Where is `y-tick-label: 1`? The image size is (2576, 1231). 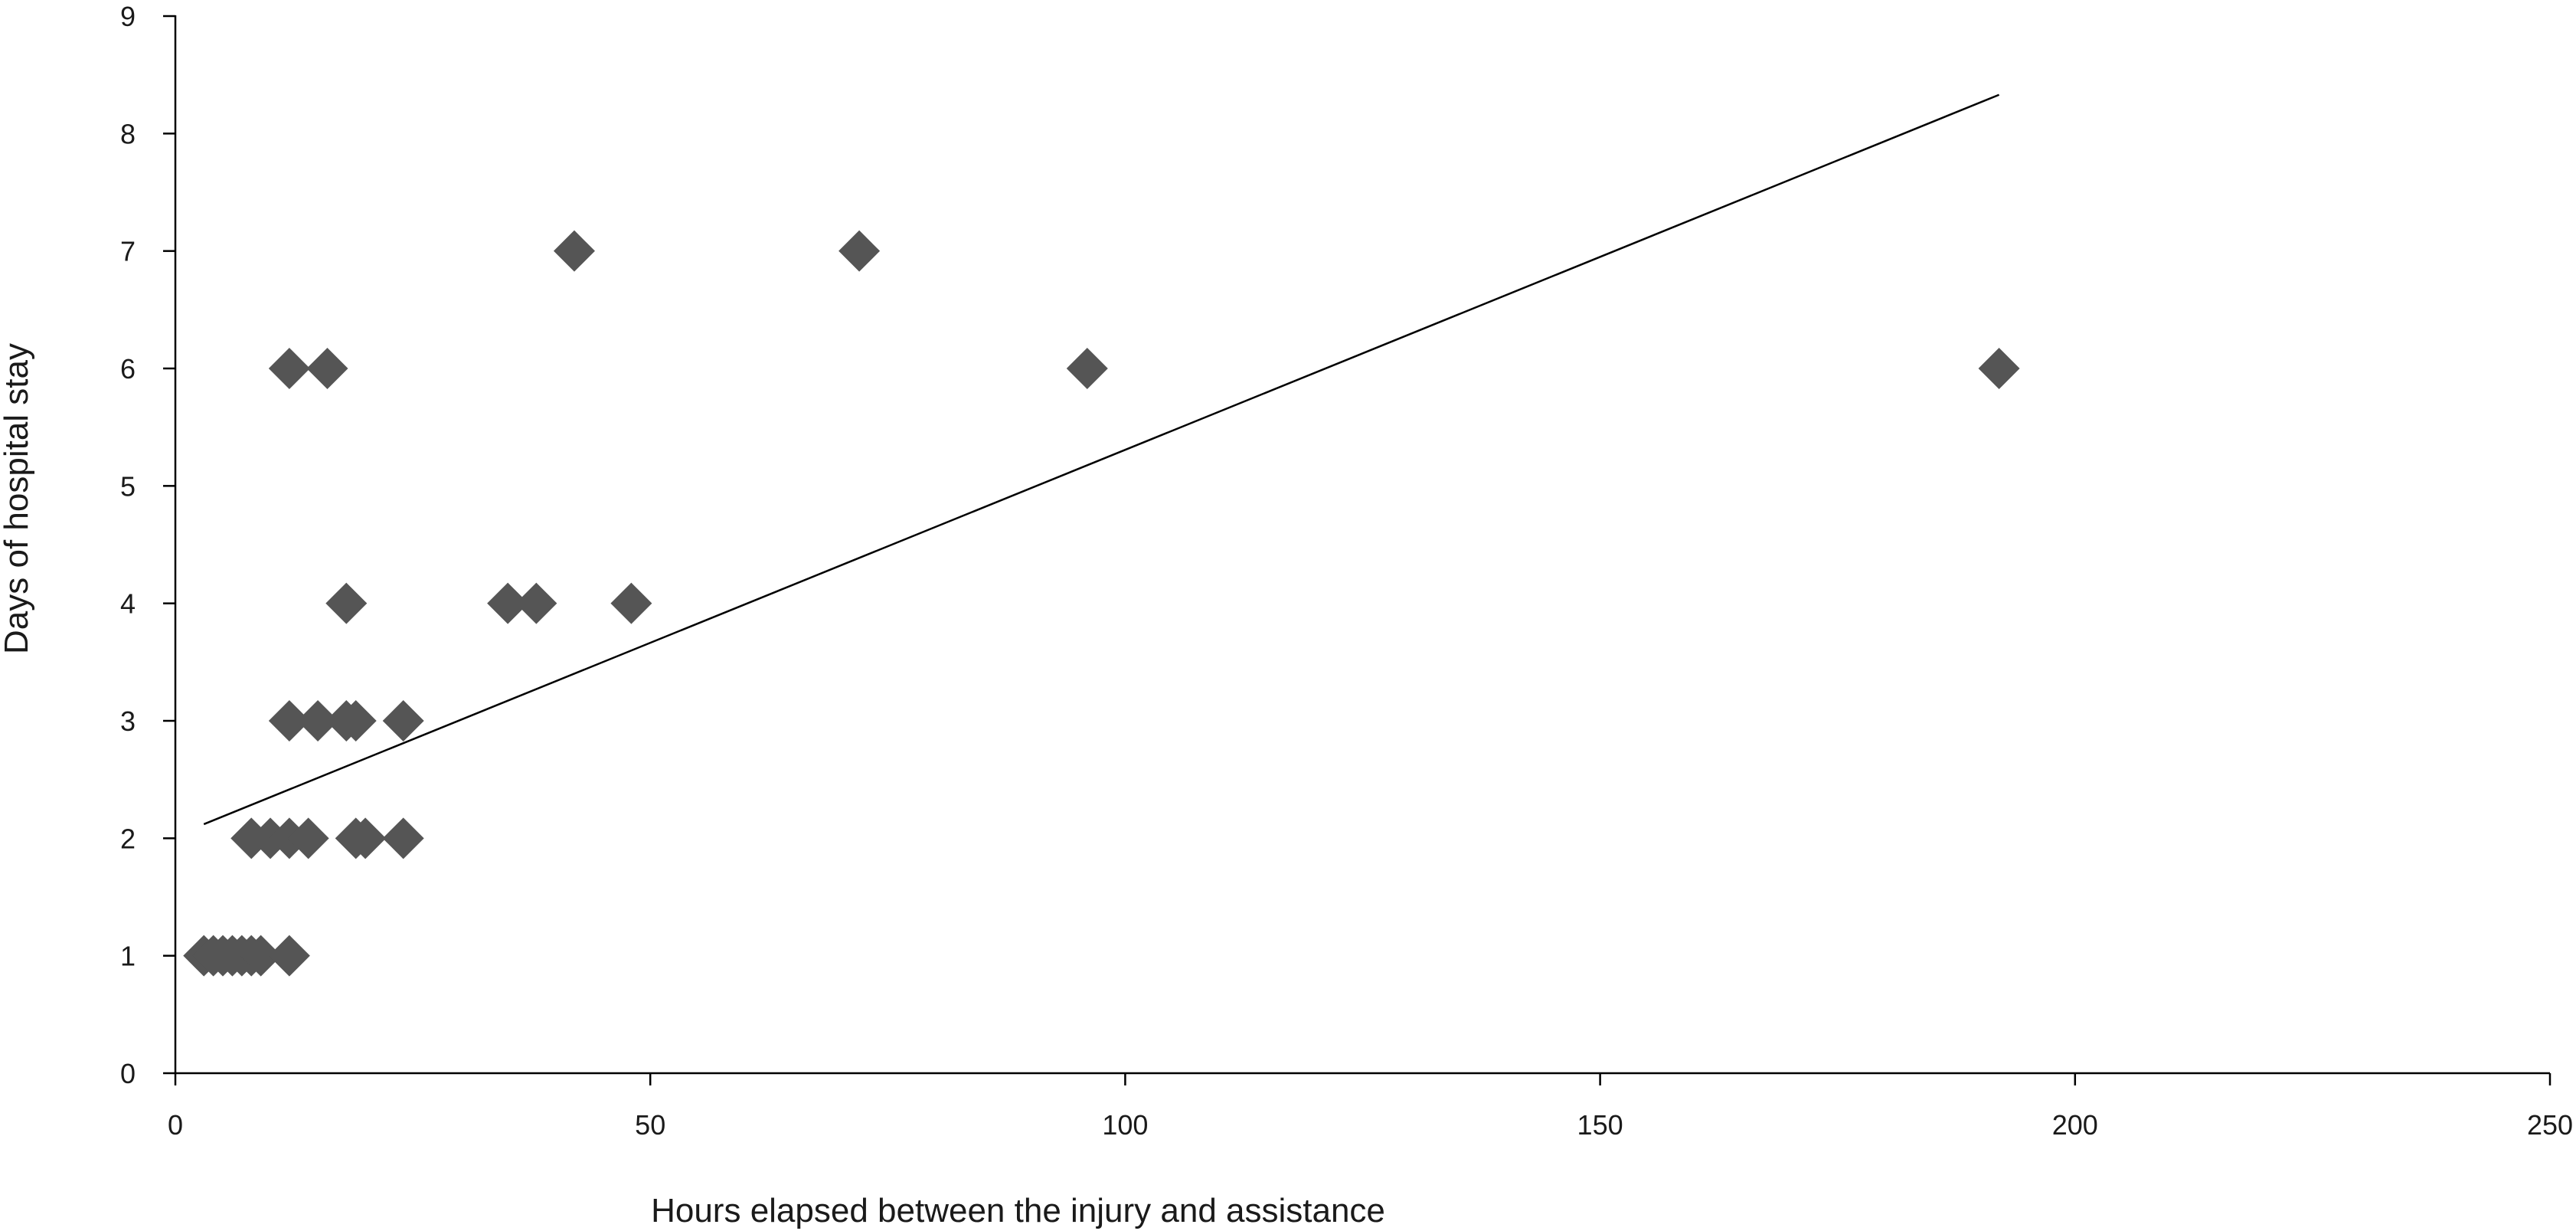 y-tick-label: 1 is located at coordinates (128, 956).